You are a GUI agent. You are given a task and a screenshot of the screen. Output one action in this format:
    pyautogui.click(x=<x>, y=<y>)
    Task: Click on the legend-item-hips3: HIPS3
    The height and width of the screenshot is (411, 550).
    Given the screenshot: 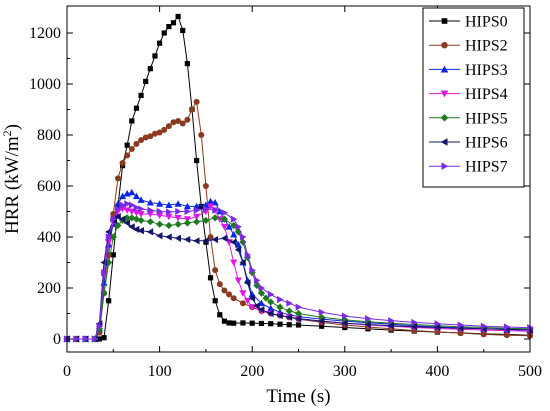 What is the action you would take?
    pyautogui.click(x=468, y=70)
    